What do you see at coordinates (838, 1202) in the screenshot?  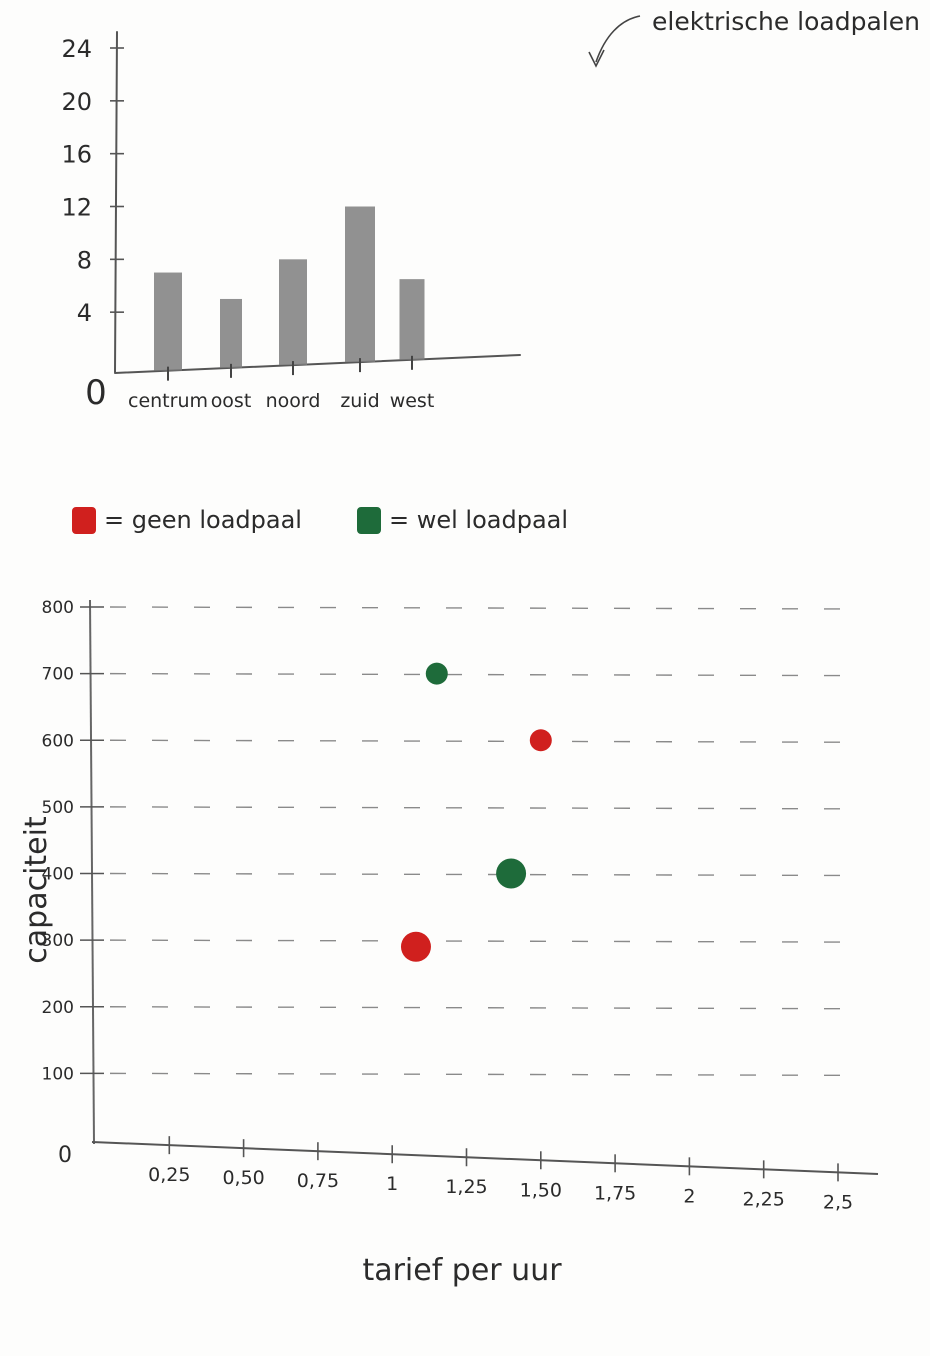 I see `scatter-x-tick-label: 2,5` at bounding box center [838, 1202].